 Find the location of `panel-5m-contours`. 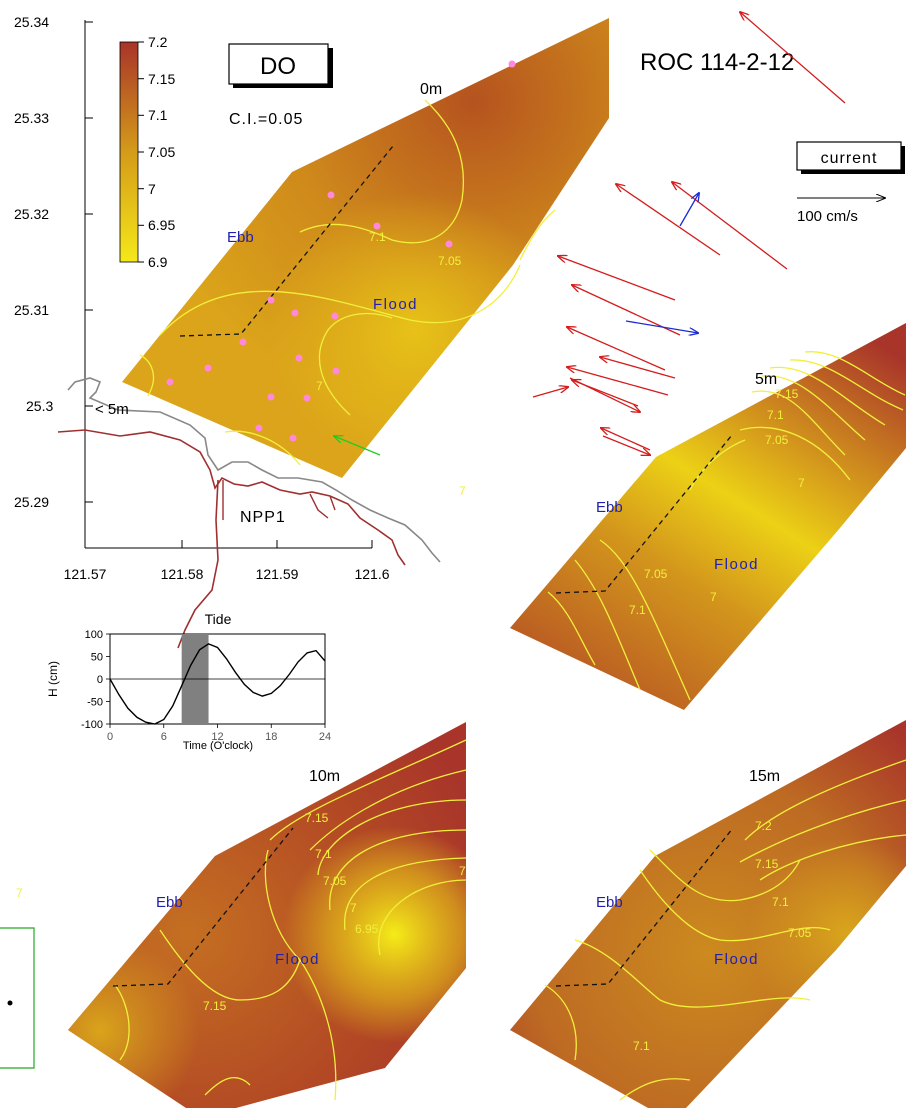

panel-5m-contours is located at coordinates (726, 526).